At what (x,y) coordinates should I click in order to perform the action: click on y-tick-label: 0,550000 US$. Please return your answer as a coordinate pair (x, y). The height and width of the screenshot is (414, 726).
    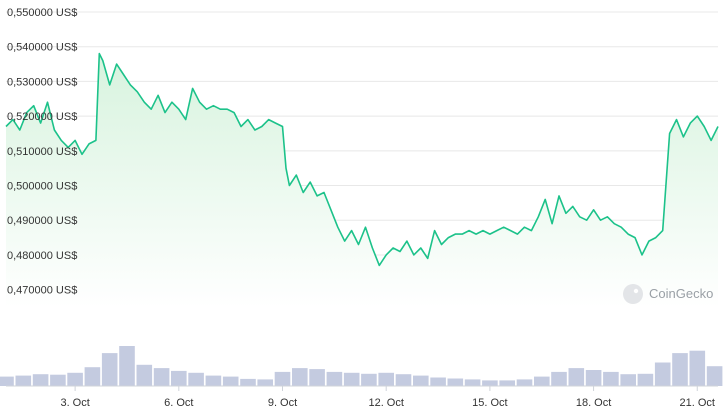
    Looking at the image, I should click on (42, 13).